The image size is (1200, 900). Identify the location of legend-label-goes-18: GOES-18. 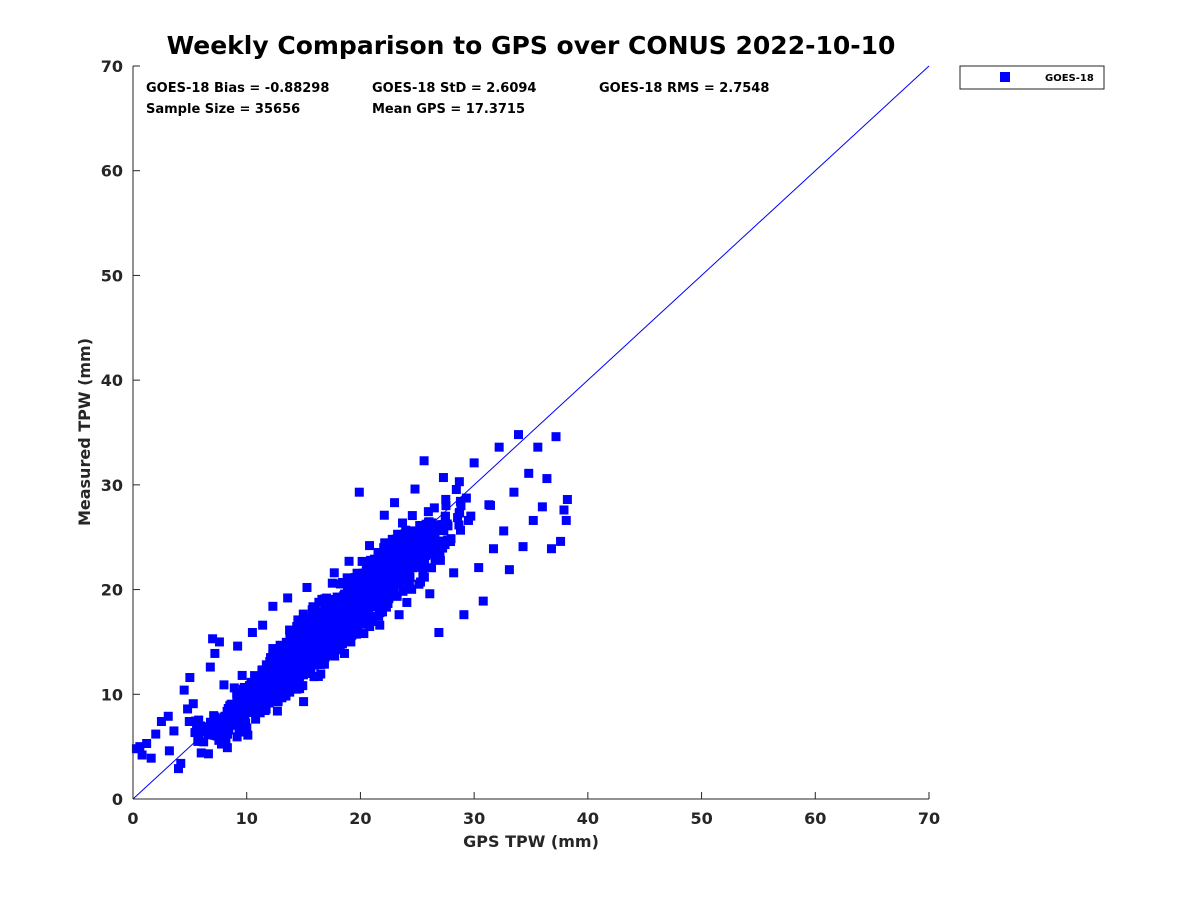
(1069, 78).